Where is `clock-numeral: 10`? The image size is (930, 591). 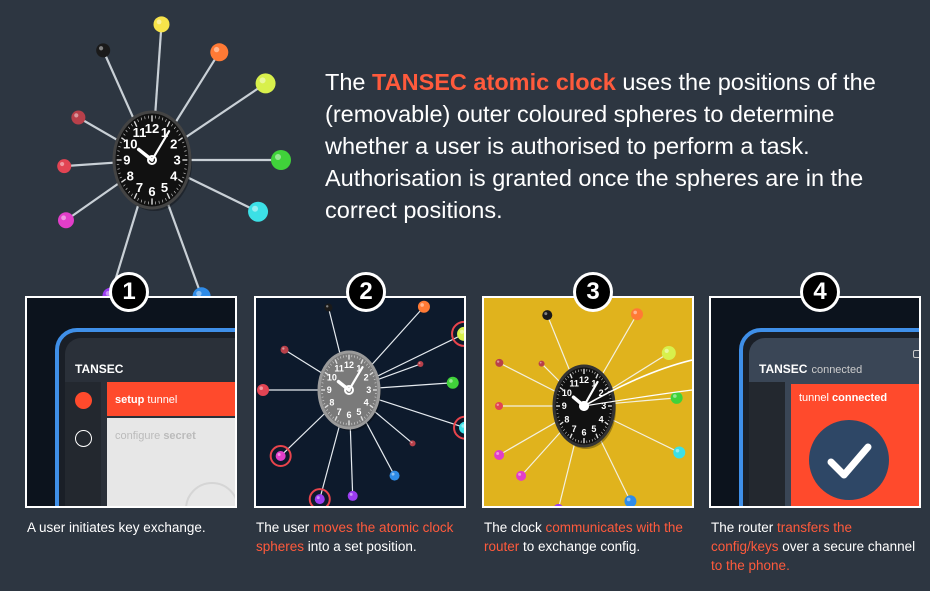
clock-numeral: 10 is located at coordinates (567, 393).